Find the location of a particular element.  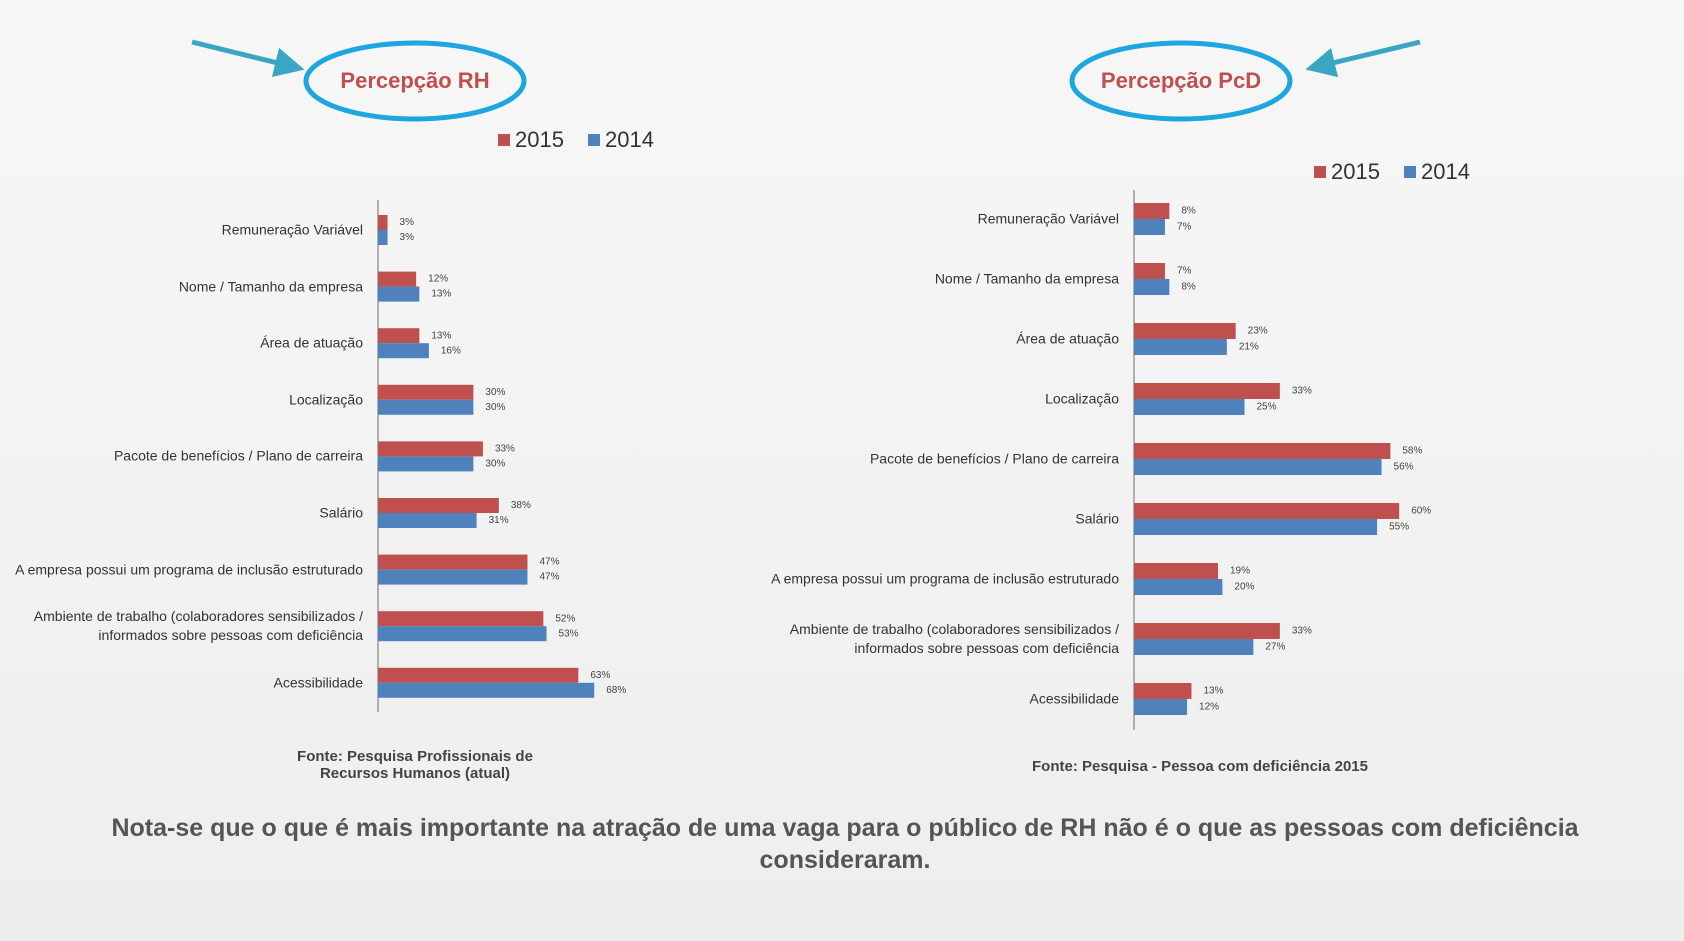

value-label: 16% is located at coordinates (451, 350).